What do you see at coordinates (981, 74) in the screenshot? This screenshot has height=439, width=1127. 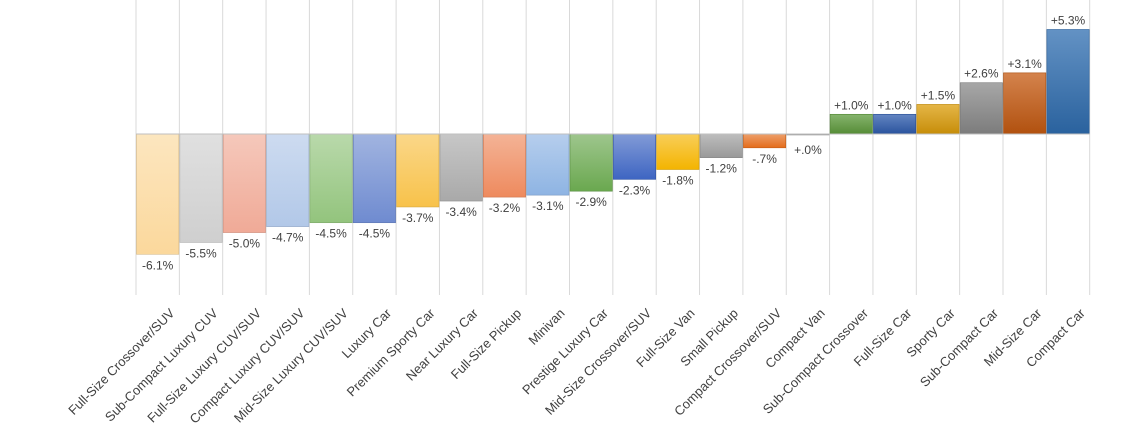 I see `value-label: +2.6%` at bounding box center [981, 74].